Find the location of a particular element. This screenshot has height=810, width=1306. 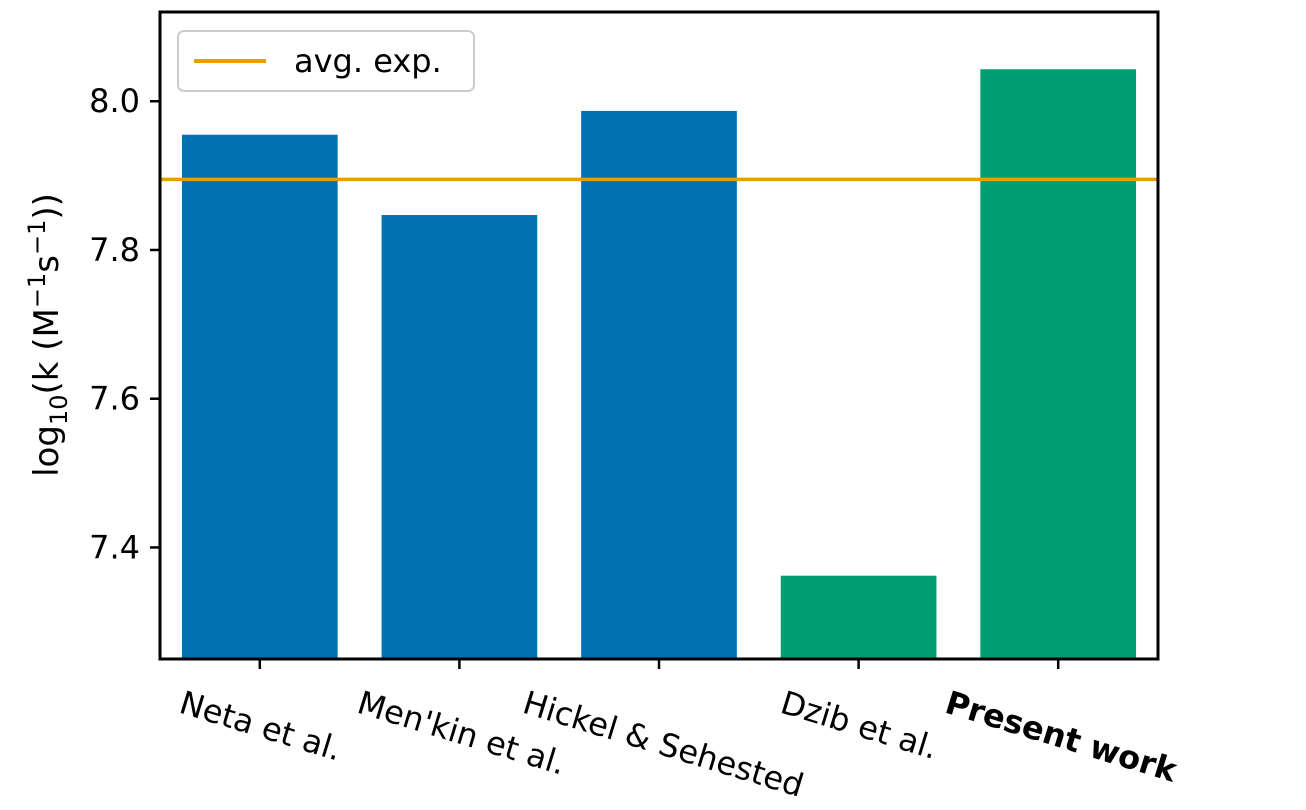

y-tick-label: 8.0 is located at coordinates (114, 101).